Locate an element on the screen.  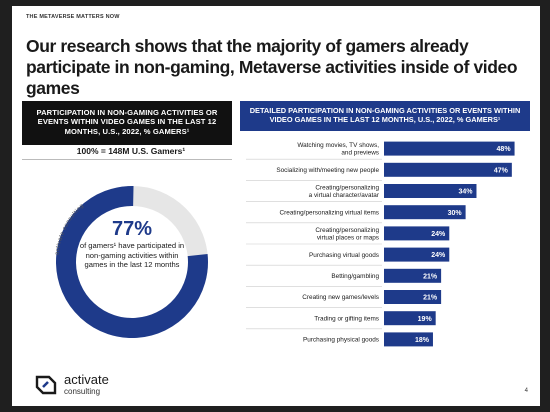
category-label: Creating/personalizing virtual items is located at coordinates (329, 212).